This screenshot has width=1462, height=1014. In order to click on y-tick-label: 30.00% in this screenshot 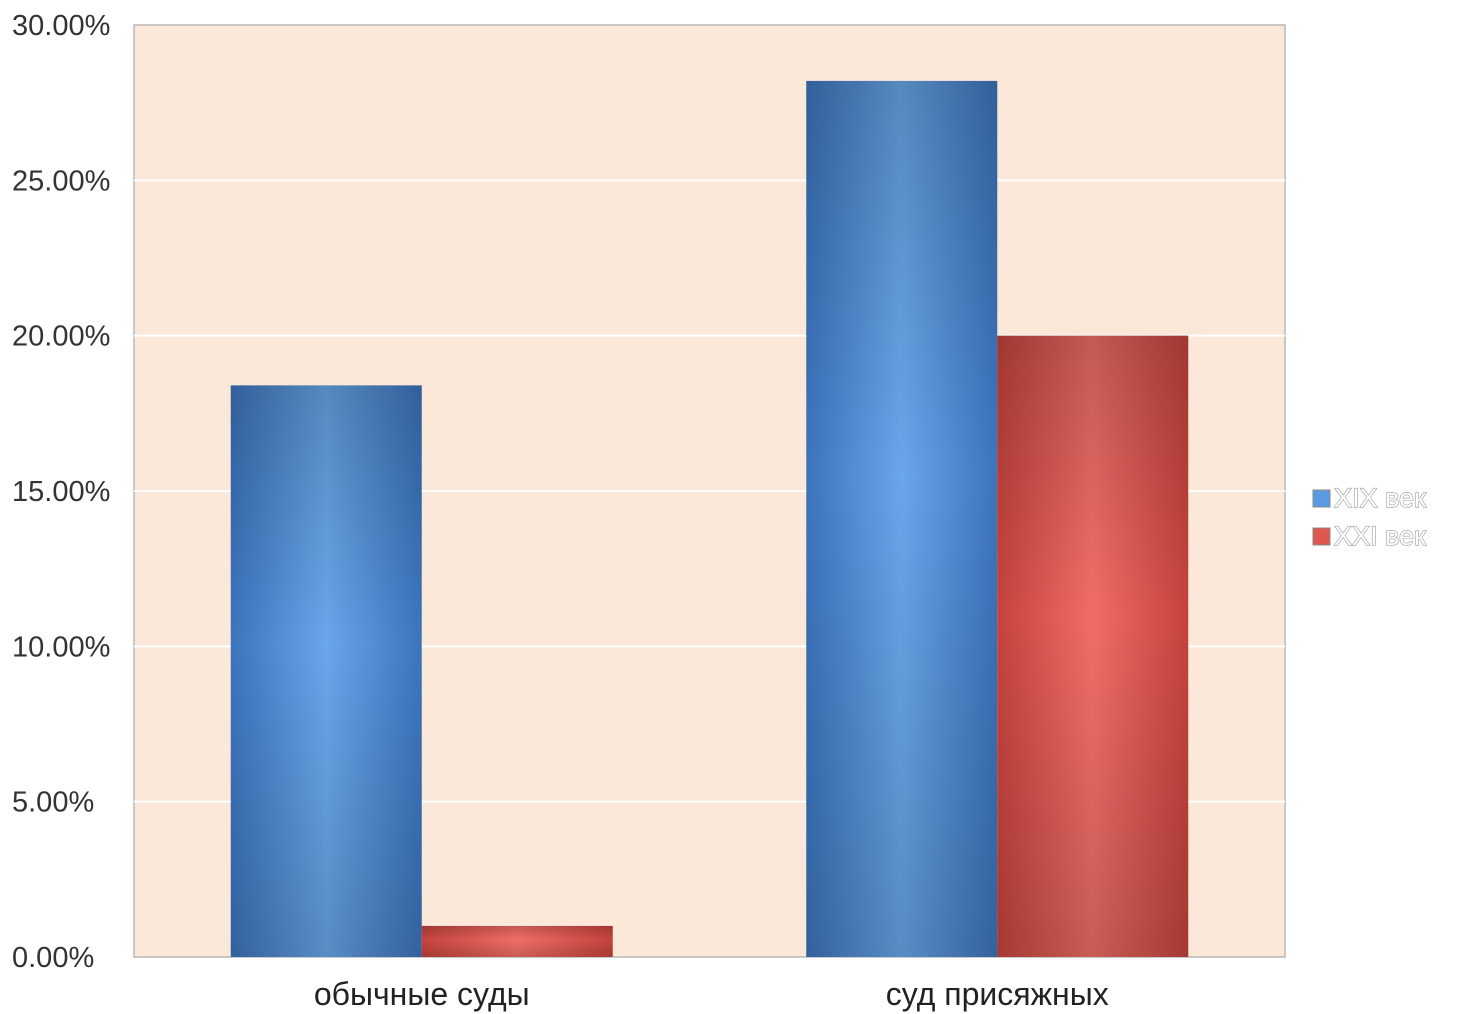, I will do `click(61, 26)`.